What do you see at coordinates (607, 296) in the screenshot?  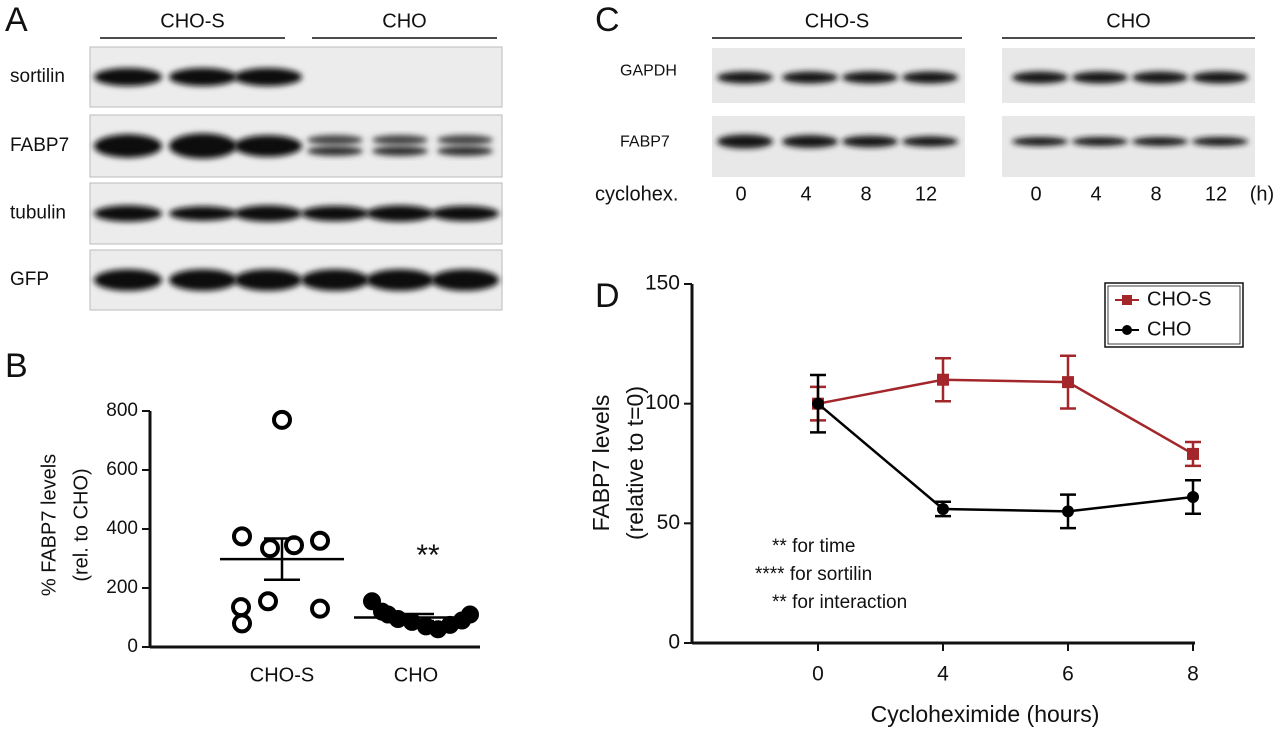 I see `panel-letter: D` at bounding box center [607, 296].